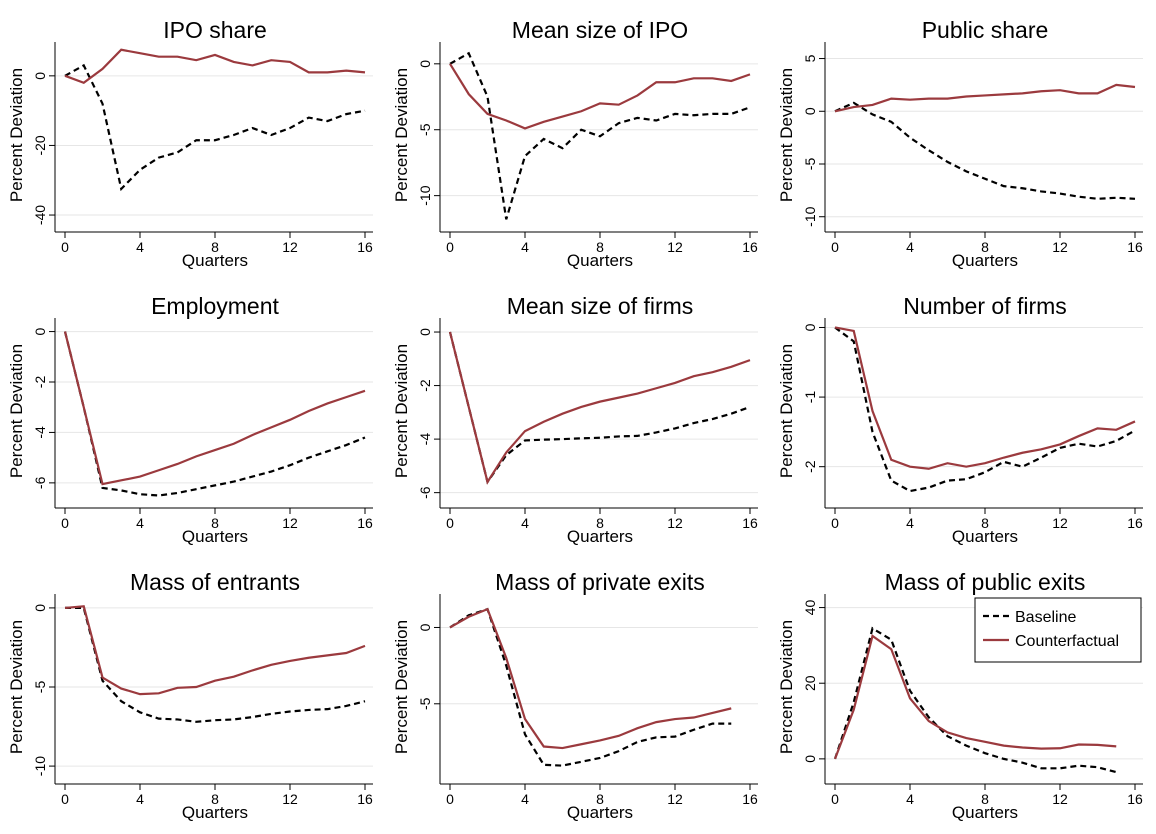 The width and height of the screenshot is (1156, 834). Describe the element at coordinates (215, 306) in the screenshot. I see `chart-title: Employment` at that location.